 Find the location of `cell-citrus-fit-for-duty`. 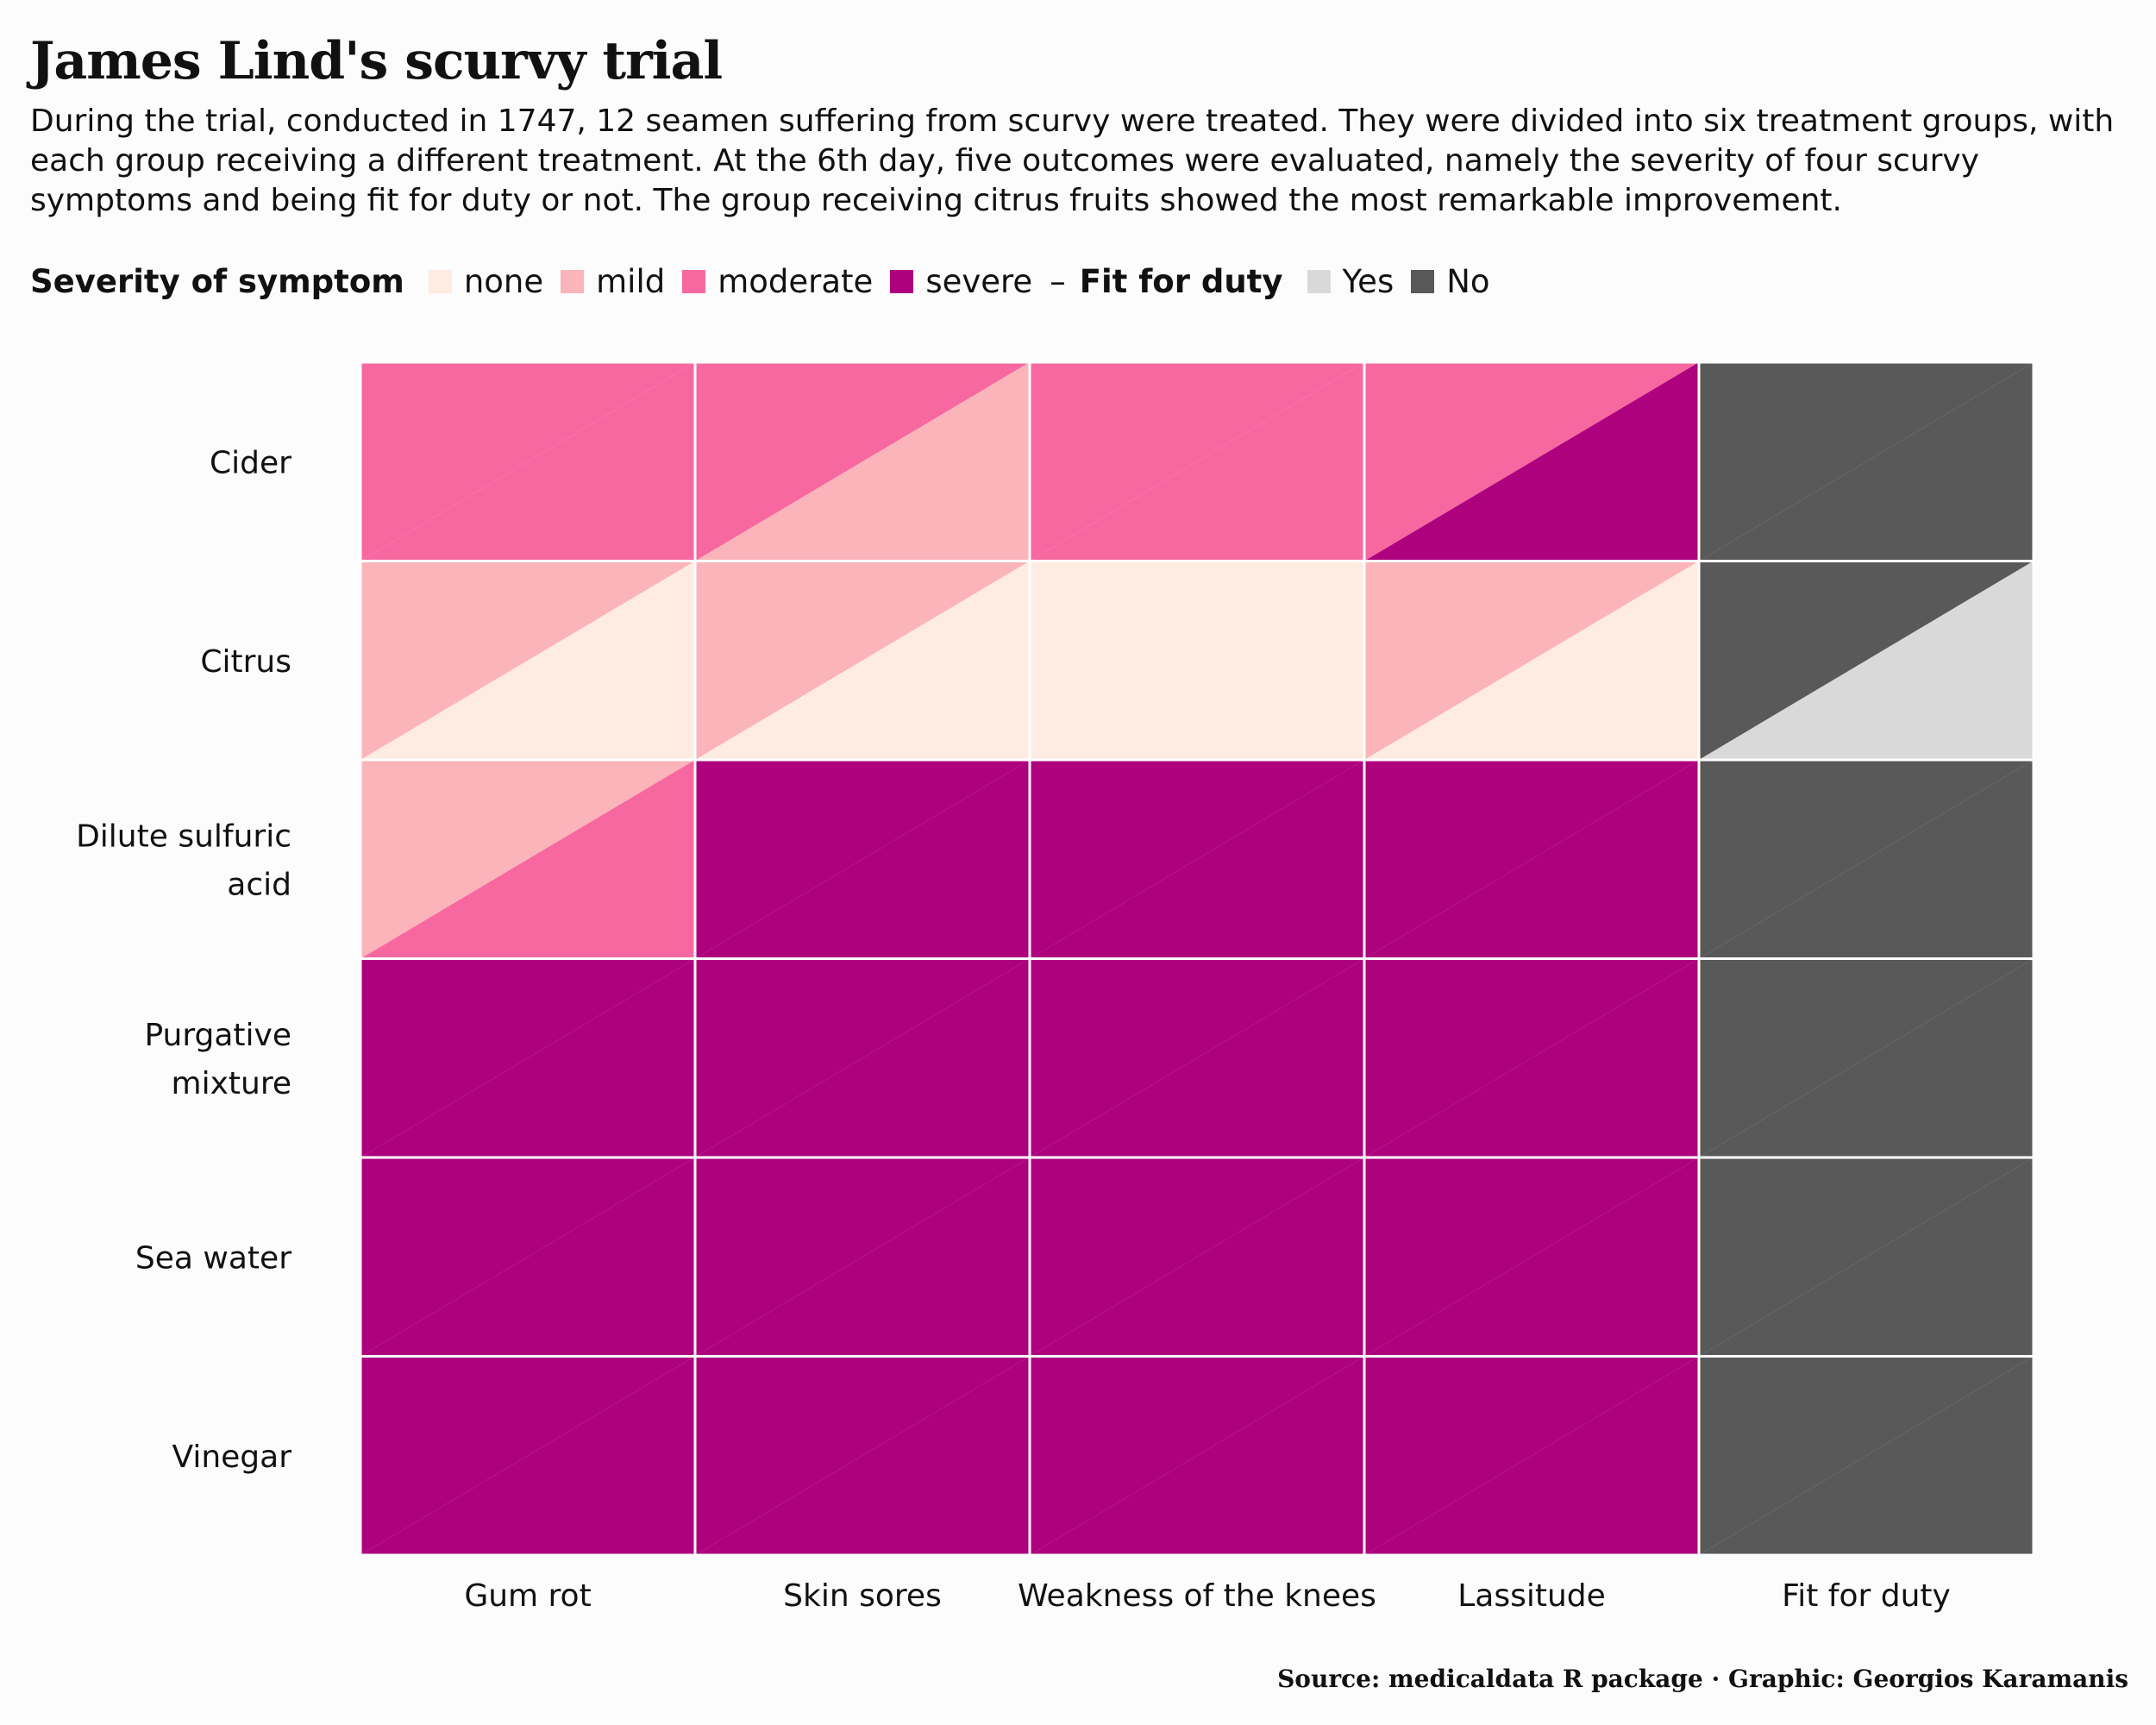

cell-citrus-fit-for-duty is located at coordinates (1866, 661).